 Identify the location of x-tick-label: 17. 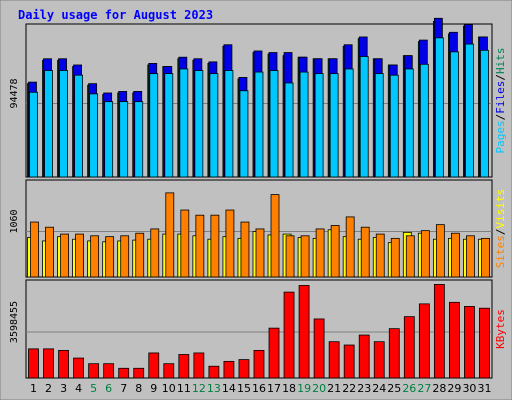
(274, 388).